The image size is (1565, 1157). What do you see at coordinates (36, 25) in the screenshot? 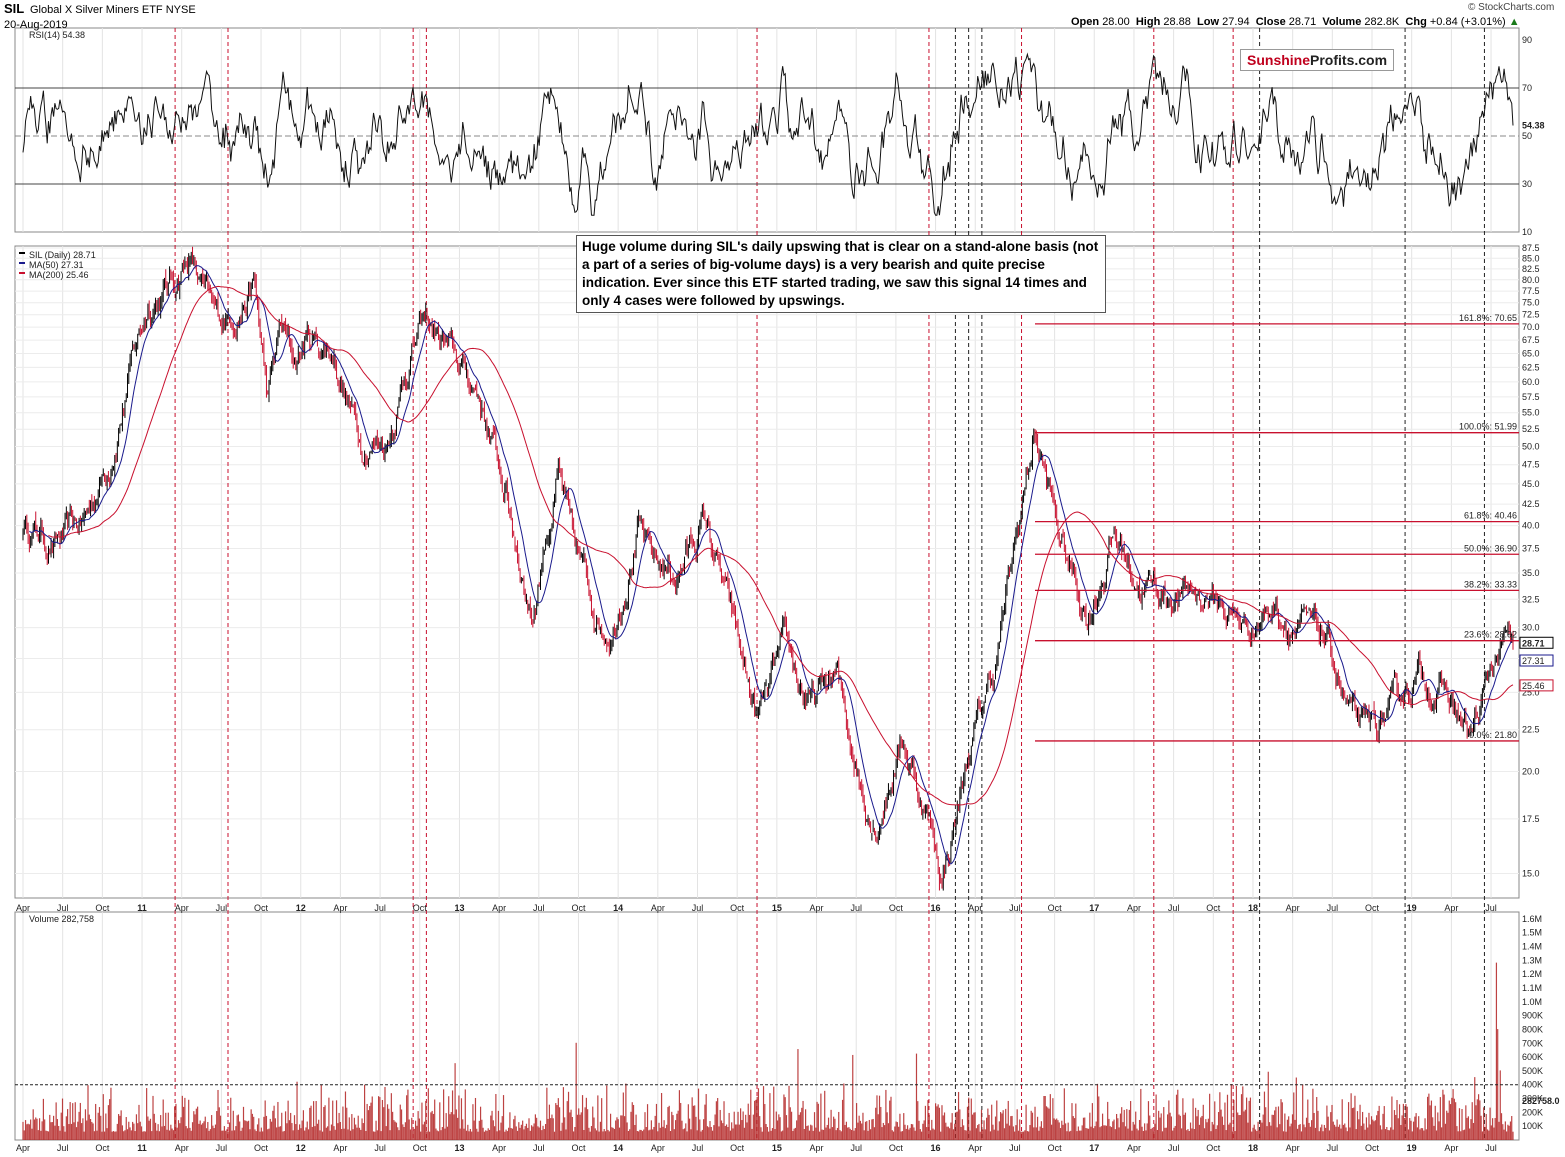
I see `chart-date: 20-Aug-2019` at bounding box center [36, 25].